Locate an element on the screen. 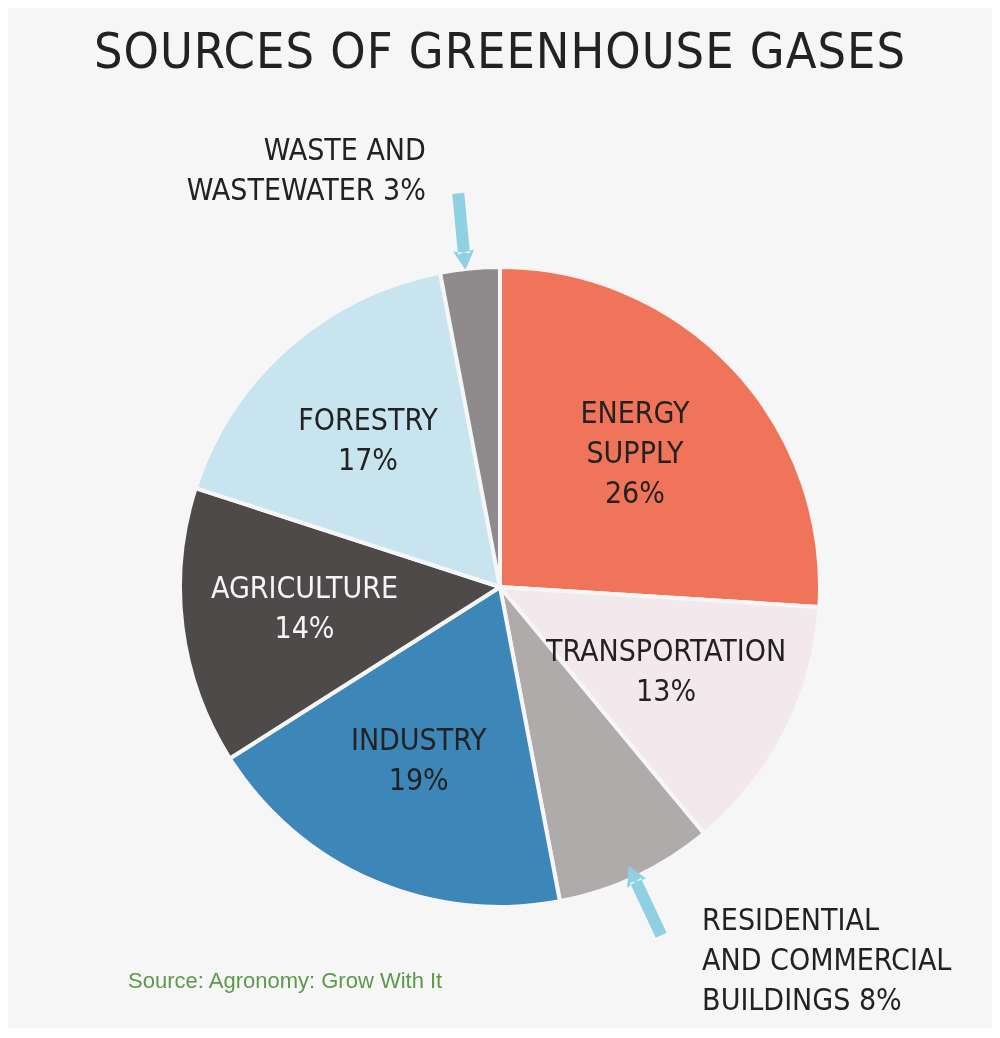 The height and width of the screenshot is (1038, 1000). slice-label: AGRICULTURE is located at coordinates (304, 588).